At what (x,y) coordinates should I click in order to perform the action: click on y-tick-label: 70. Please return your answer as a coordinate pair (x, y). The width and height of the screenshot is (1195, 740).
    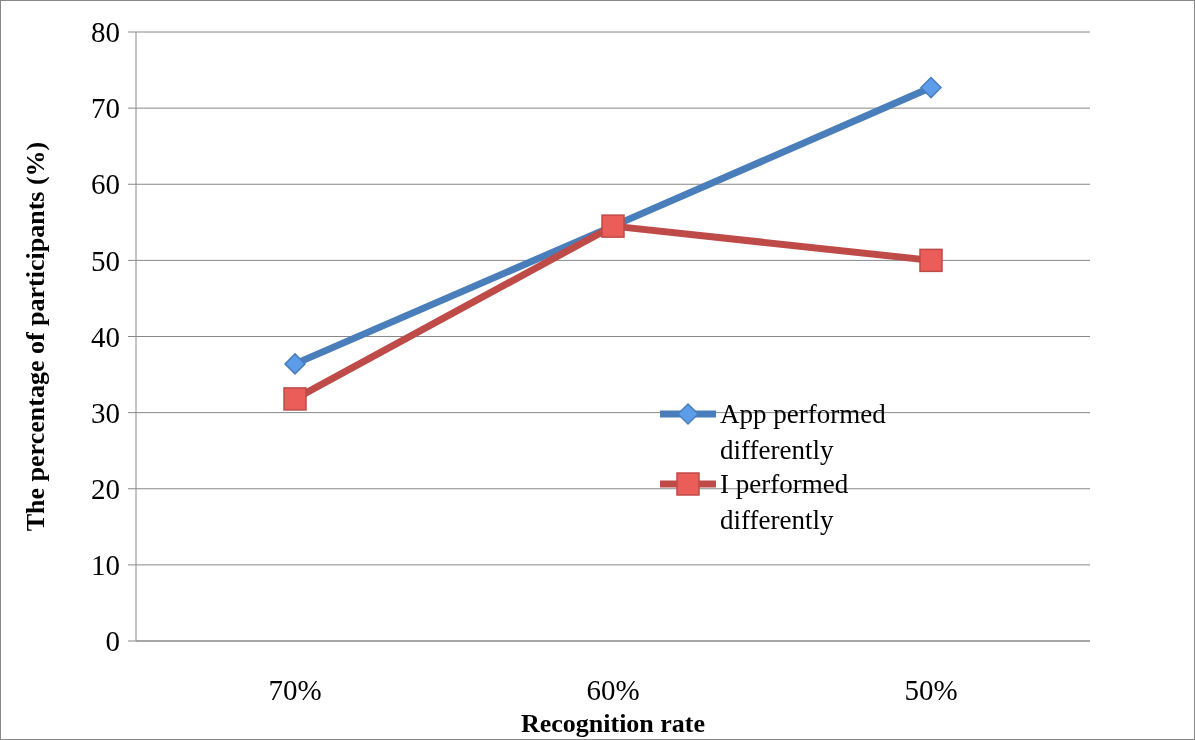
    Looking at the image, I should click on (105, 108).